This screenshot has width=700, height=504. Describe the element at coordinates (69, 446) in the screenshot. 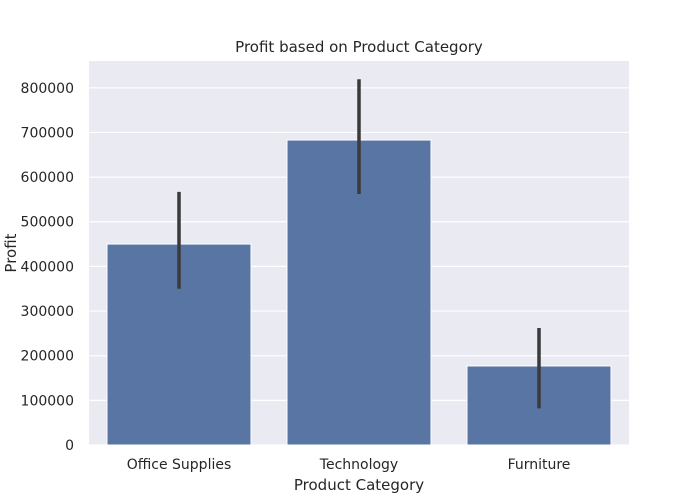

I see `y-tick-label: 0` at that location.